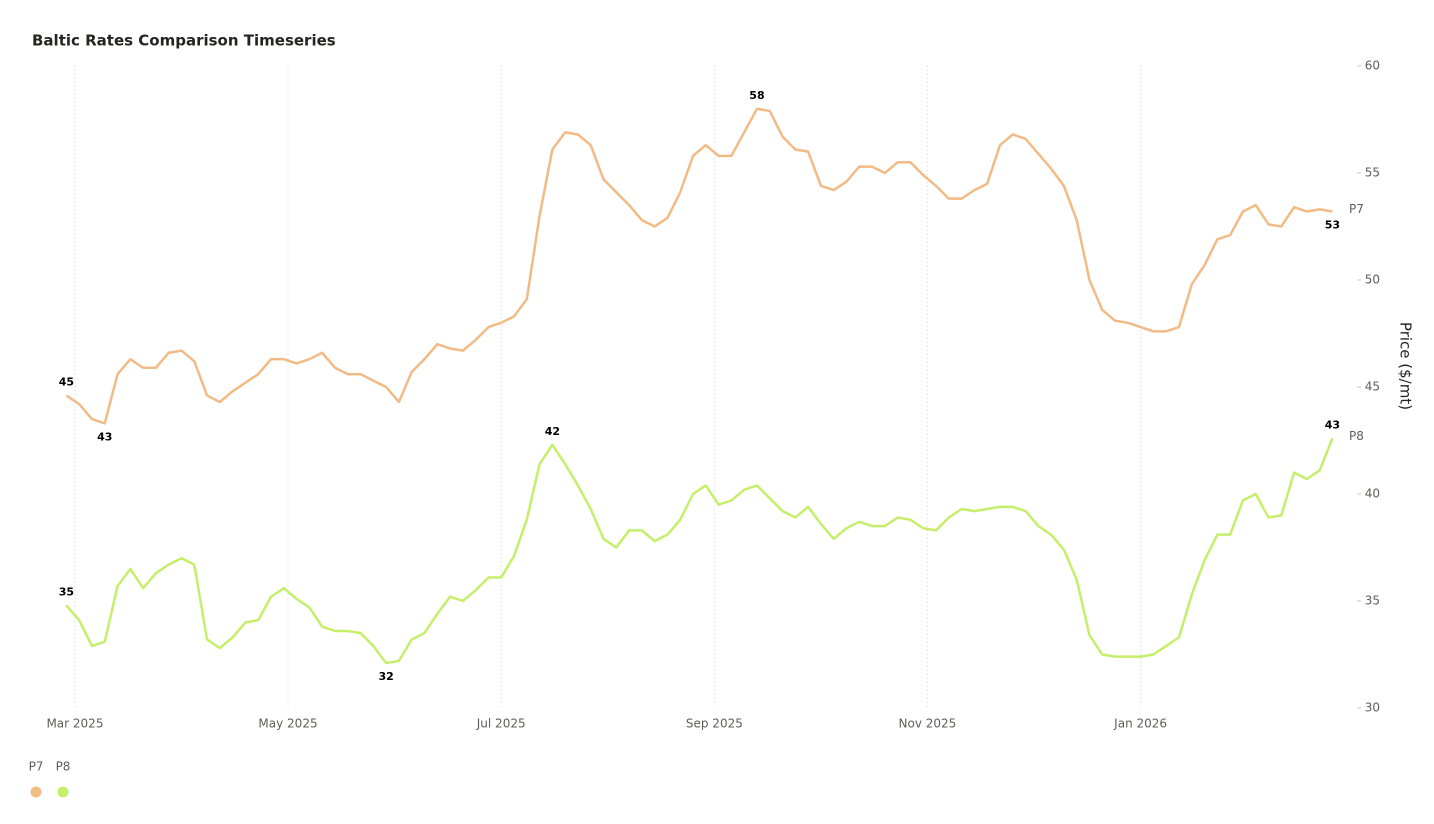  Describe the element at coordinates (501, 724) in the screenshot. I see `x-tick-label: Jul 2025` at that location.